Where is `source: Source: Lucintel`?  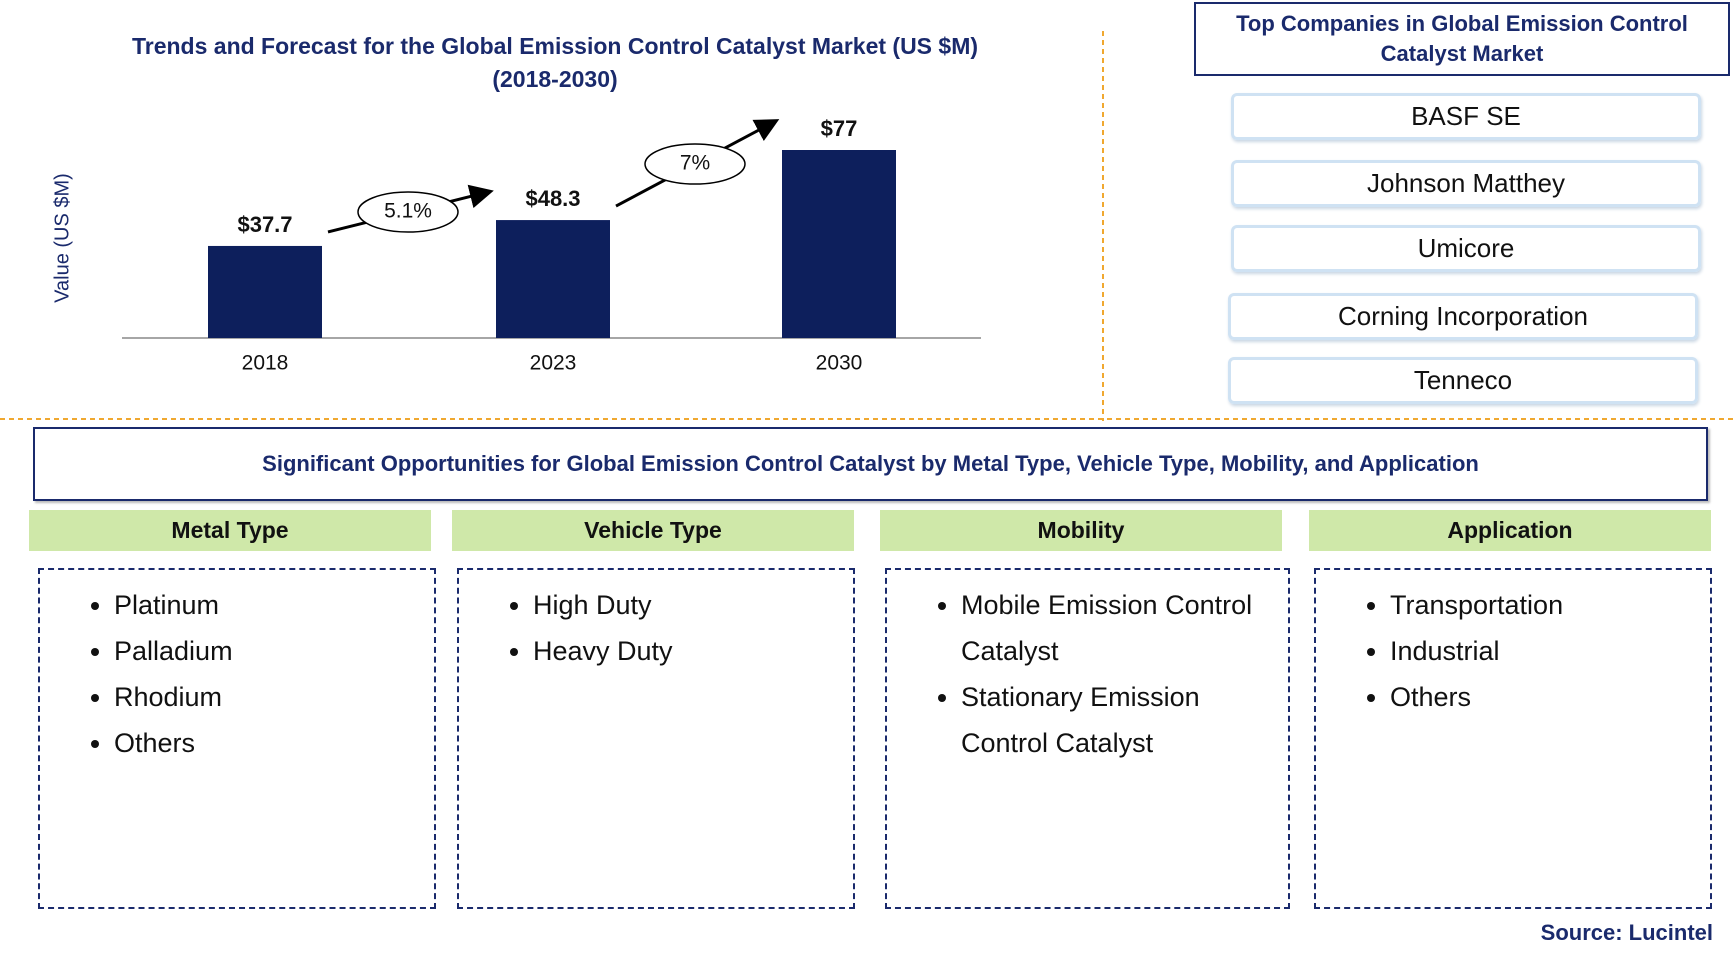 source: Source: Lucintel is located at coordinates (1626, 932).